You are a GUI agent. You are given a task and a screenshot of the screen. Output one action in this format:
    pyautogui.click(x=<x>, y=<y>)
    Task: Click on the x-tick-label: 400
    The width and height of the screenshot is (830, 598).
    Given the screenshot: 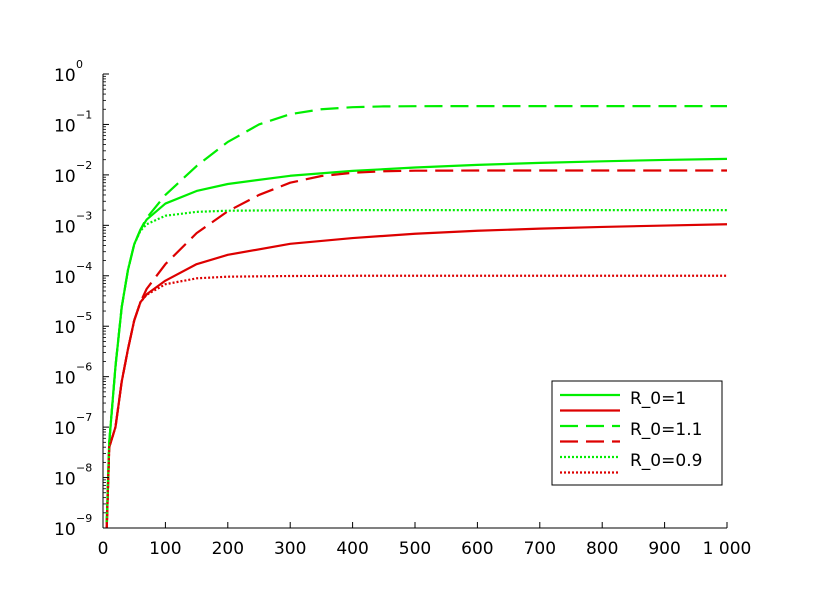 What is the action you would take?
    pyautogui.click(x=352, y=549)
    